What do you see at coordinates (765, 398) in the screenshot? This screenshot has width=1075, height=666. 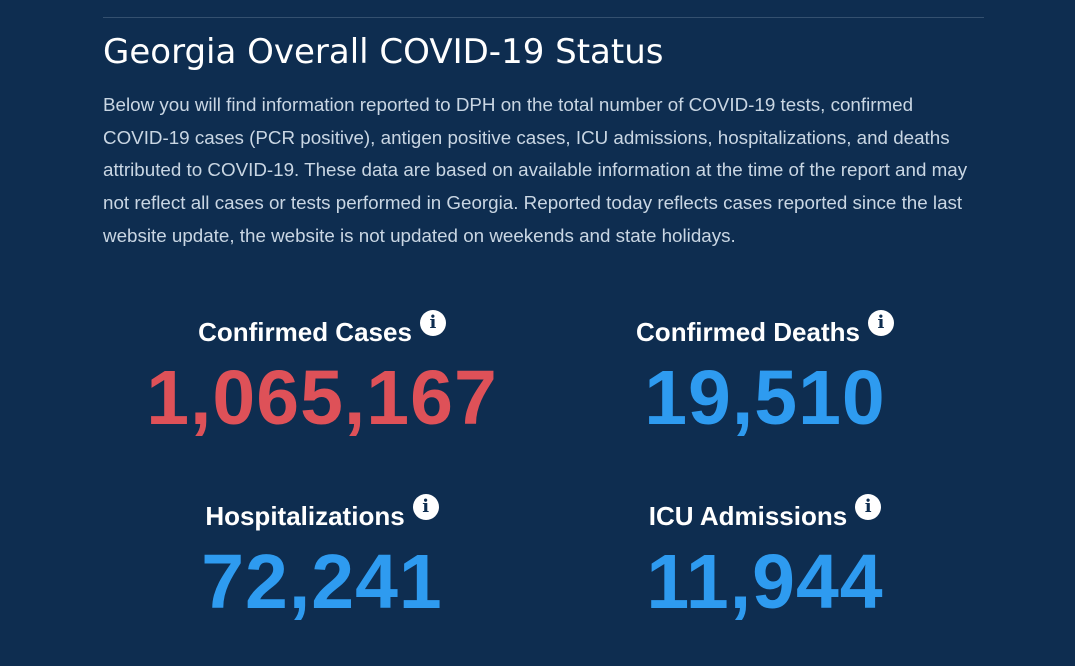 I see `stat-value-confirmed-deaths: 19,510` at bounding box center [765, 398].